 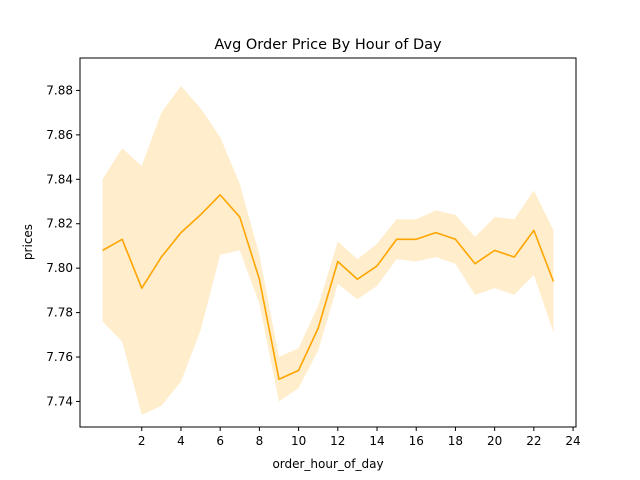 What do you see at coordinates (59, 90) in the screenshot?
I see `y-tick-label: 7.88` at bounding box center [59, 90].